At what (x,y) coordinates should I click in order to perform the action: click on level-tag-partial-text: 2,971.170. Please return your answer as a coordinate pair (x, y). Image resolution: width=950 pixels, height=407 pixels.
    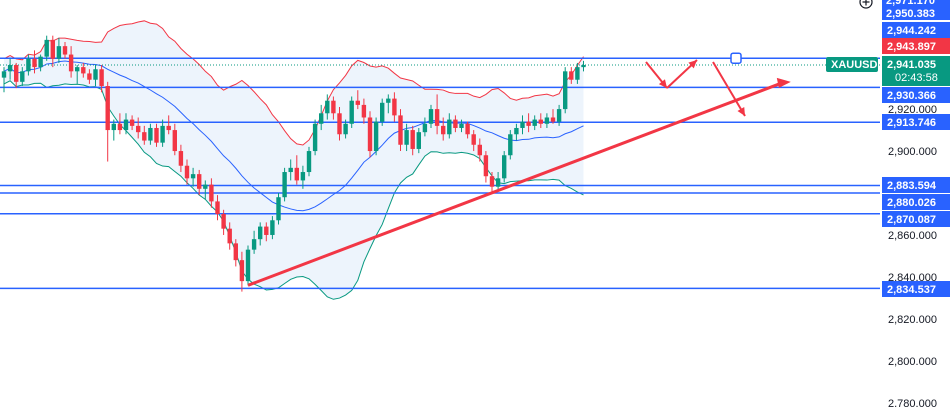
    Looking at the image, I should click on (910, 3).